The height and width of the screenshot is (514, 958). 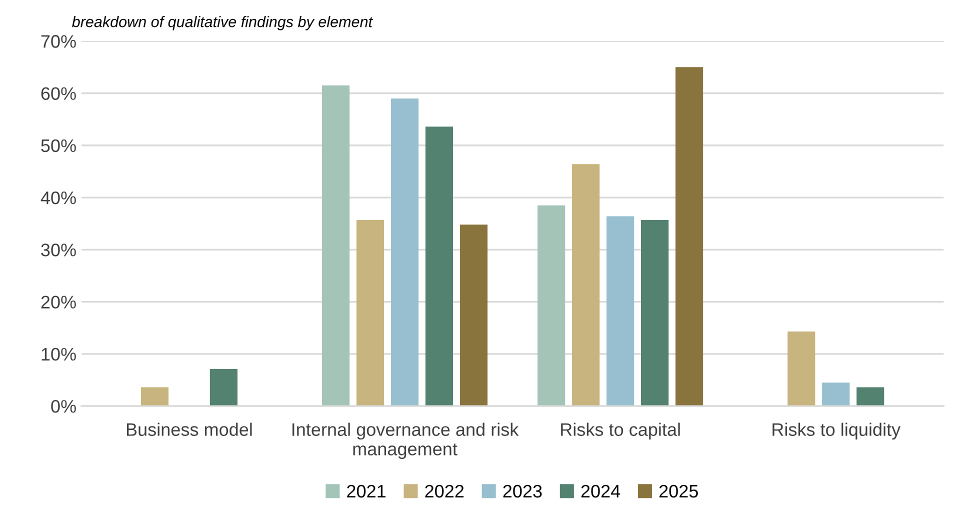 What do you see at coordinates (522, 491) in the screenshot?
I see `legend-label: 2023` at bounding box center [522, 491].